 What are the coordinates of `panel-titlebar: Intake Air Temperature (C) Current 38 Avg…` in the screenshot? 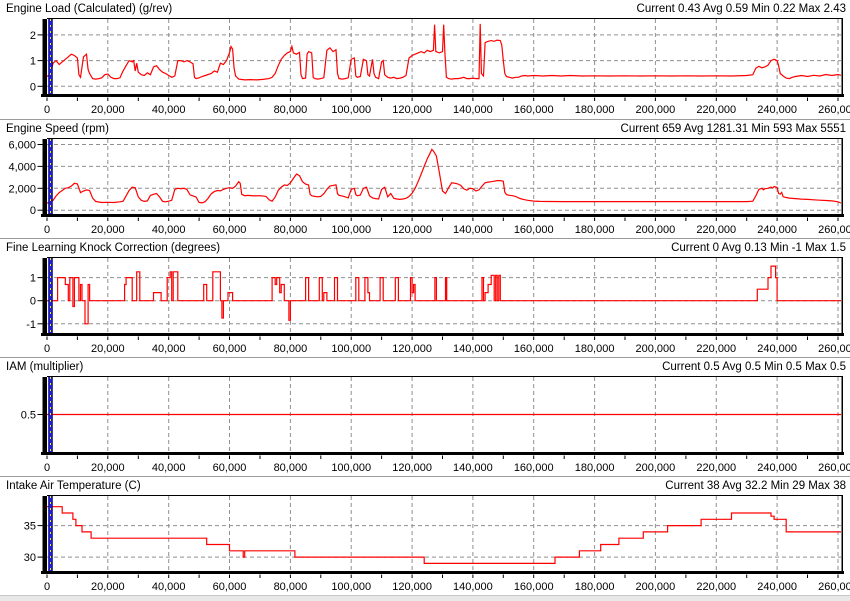 It's located at (425, 485).